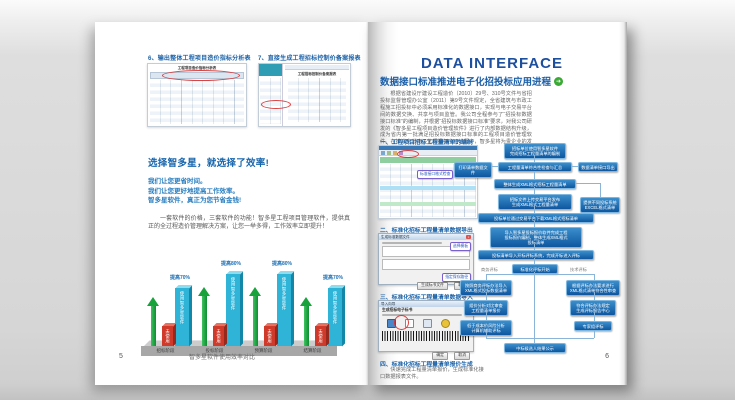 Image resolution: width=735 pixels, height=400 pixels. Describe the element at coordinates (536, 218) in the screenshot. I see `flow-node-5: 投标单位通过交易平台下载XML格式招标清单` at that location.